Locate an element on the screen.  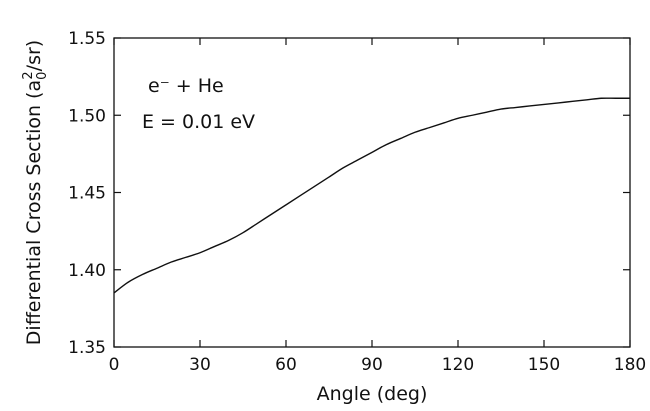
x-tick-label: 90 is located at coordinates (372, 365).